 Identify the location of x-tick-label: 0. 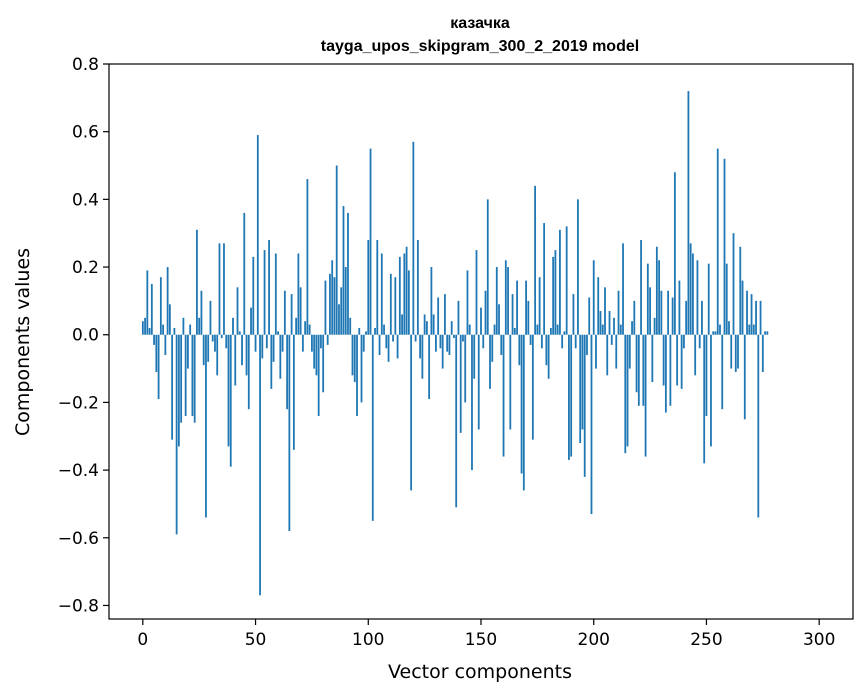
(142, 640).